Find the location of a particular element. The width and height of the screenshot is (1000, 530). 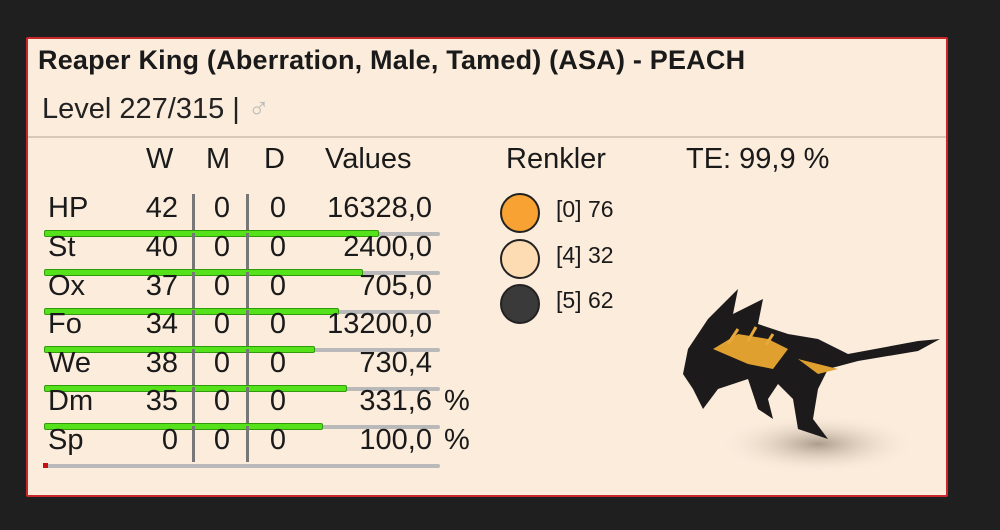

header-d: D is located at coordinates (274, 159).